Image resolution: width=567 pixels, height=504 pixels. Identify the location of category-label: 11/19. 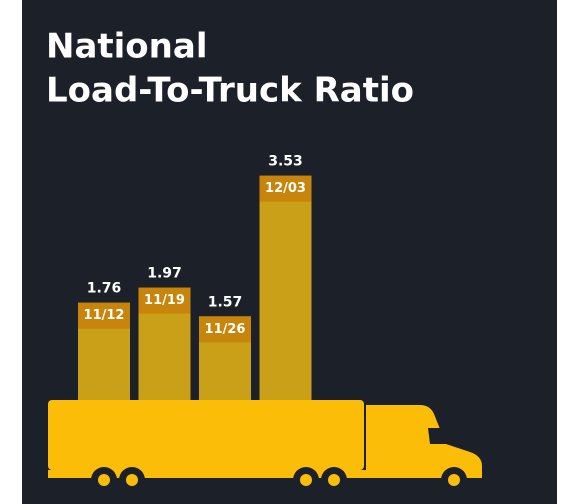
(164, 300).